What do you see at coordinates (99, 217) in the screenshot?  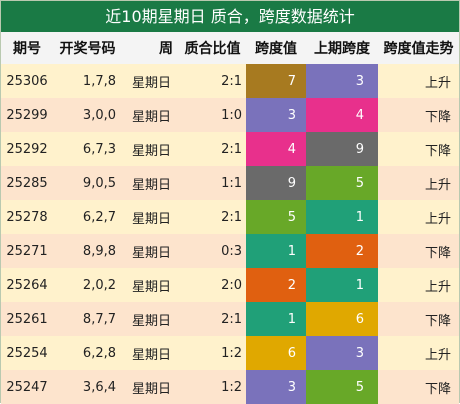 I see `numbers-cell: 6,2,7` at bounding box center [99, 217].